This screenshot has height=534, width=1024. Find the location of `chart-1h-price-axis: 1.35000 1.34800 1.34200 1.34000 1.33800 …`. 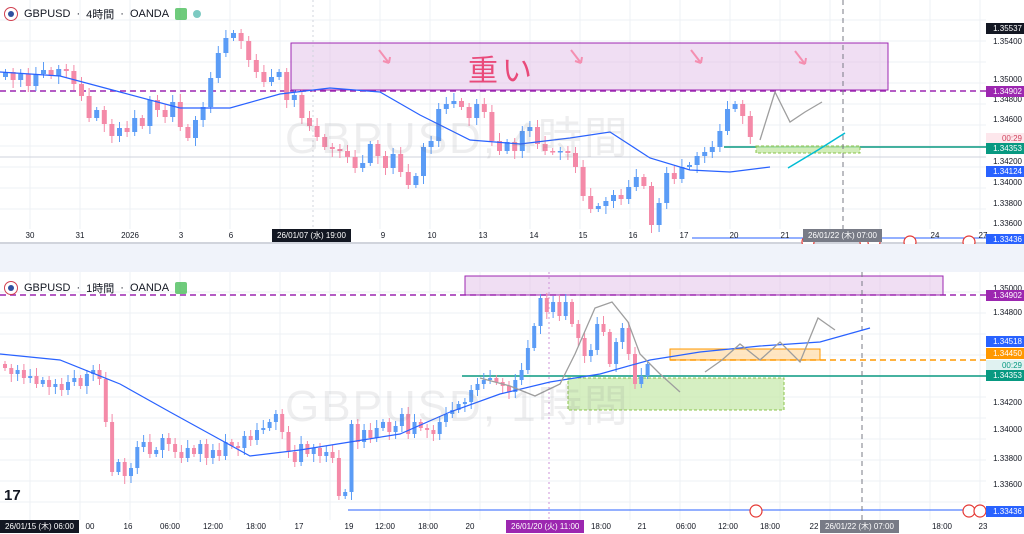

chart-1h-price-axis: 1.35000 1.34800 1.34200 1.34000 1.33800 … is located at coordinates (1007, 386).